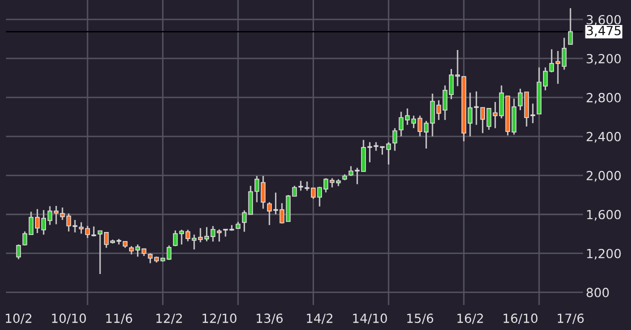 The height and width of the screenshot is (330, 631). What do you see at coordinates (269, 319) in the screenshot?
I see `x-tick-label: 13/6` at bounding box center [269, 319].